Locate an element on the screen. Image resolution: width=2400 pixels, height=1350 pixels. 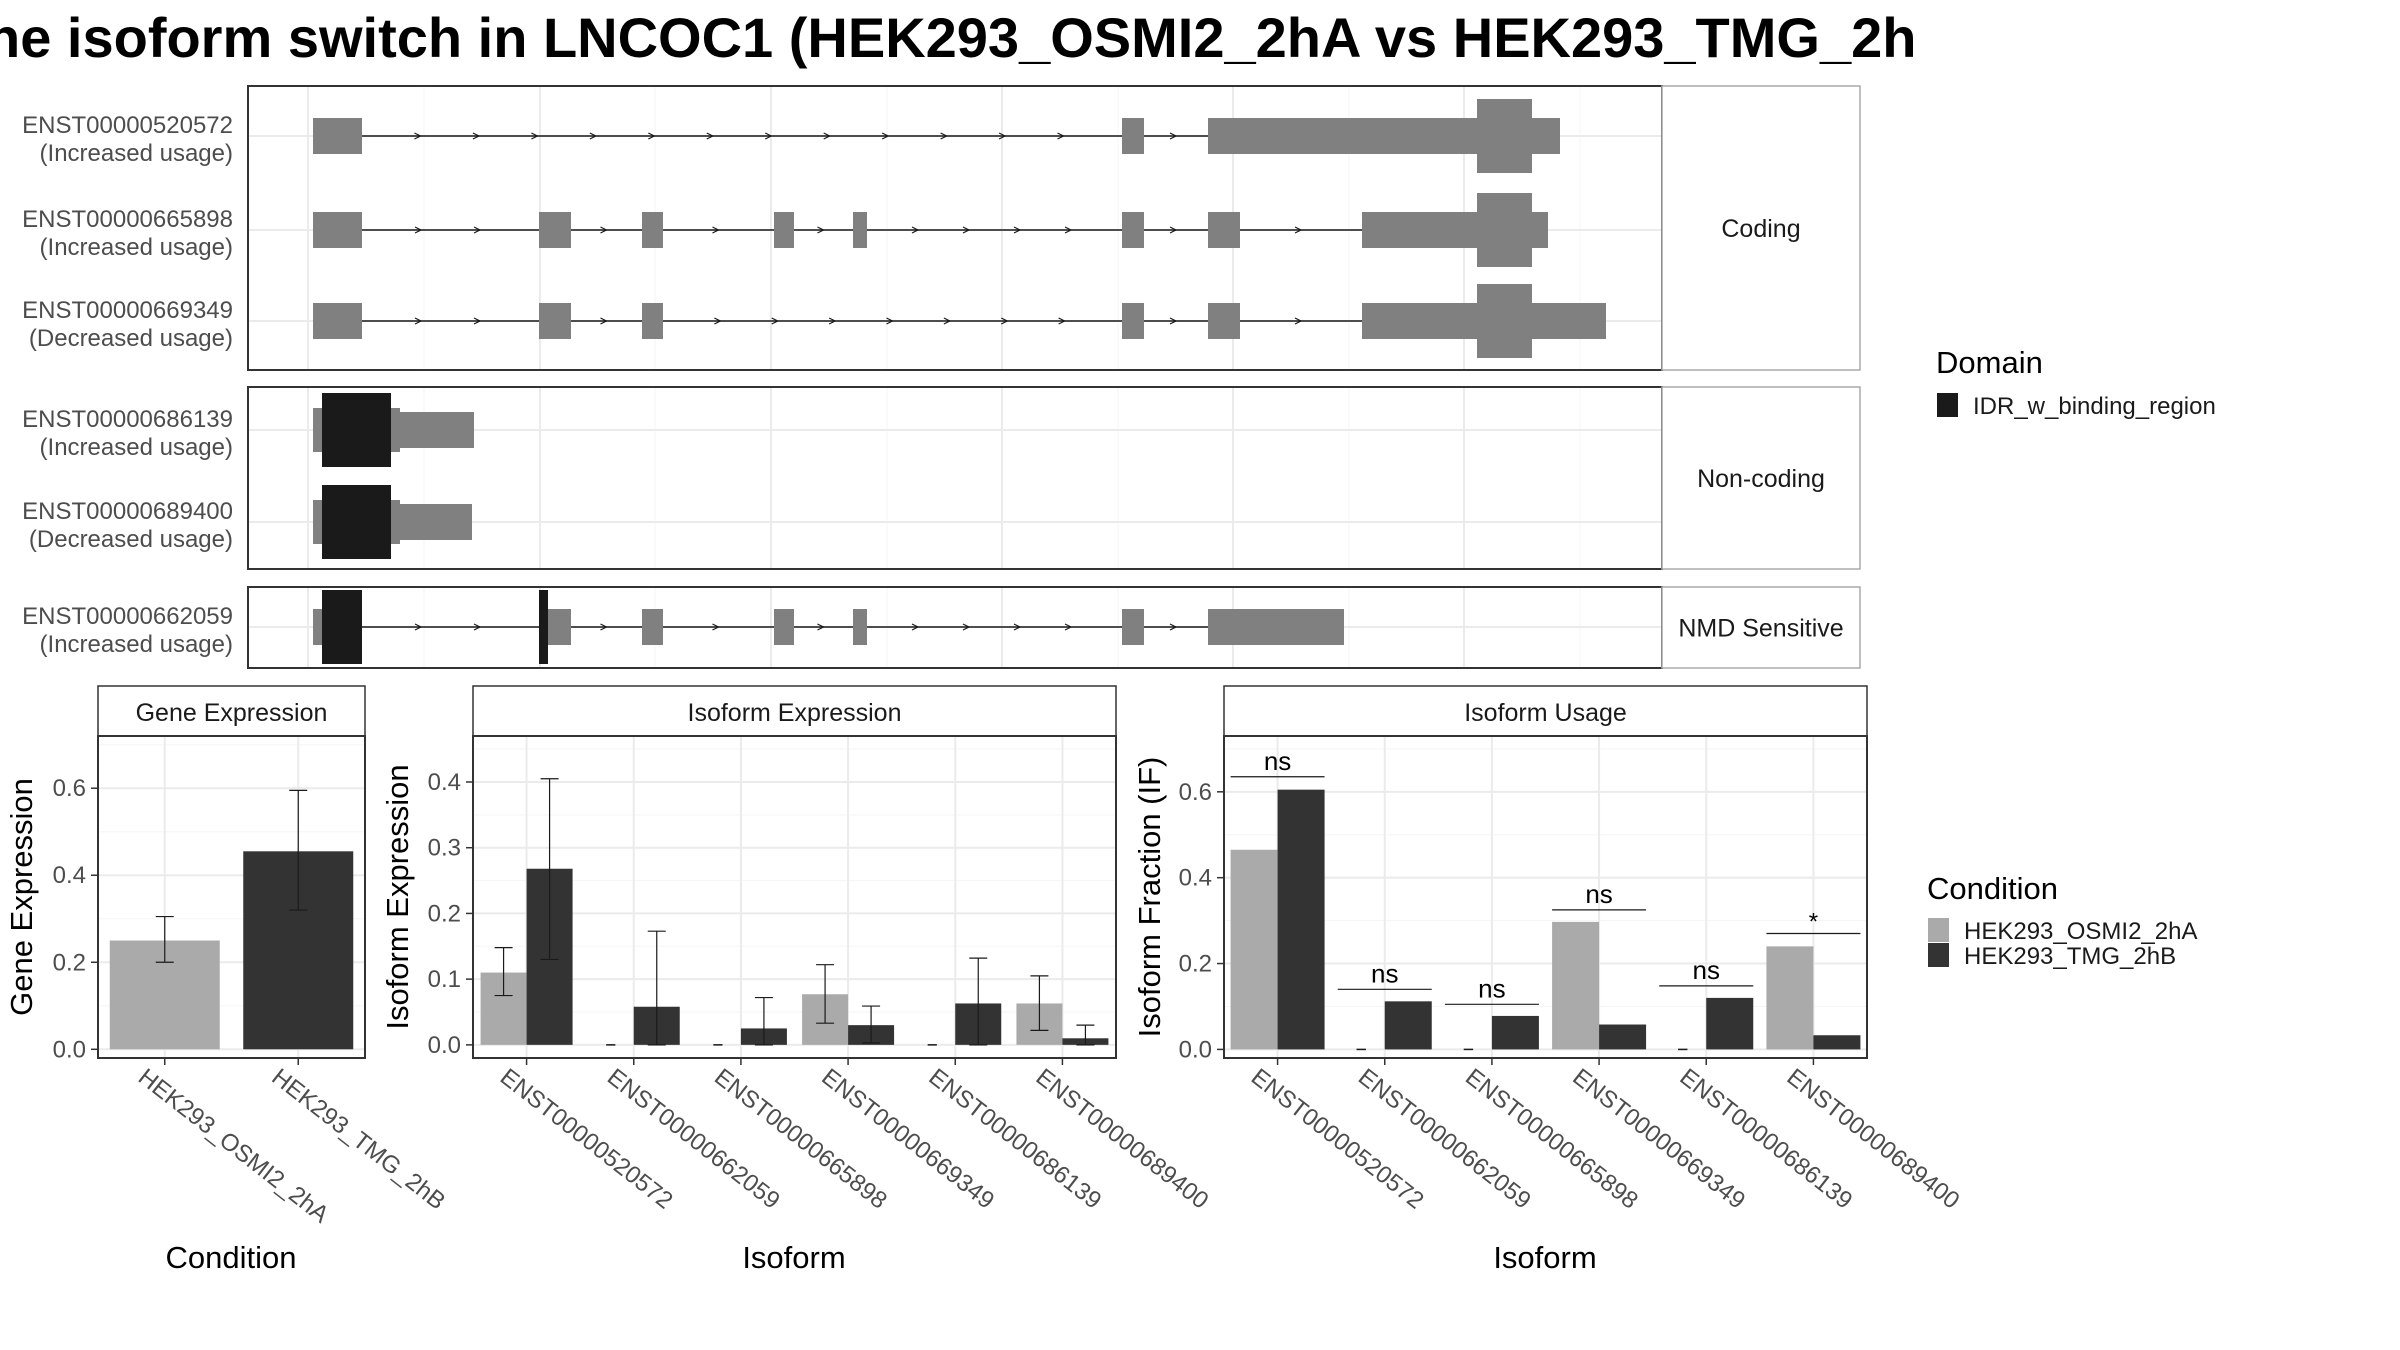
isoform-label-id: ENST00000689400 is located at coordinates (127, 511).